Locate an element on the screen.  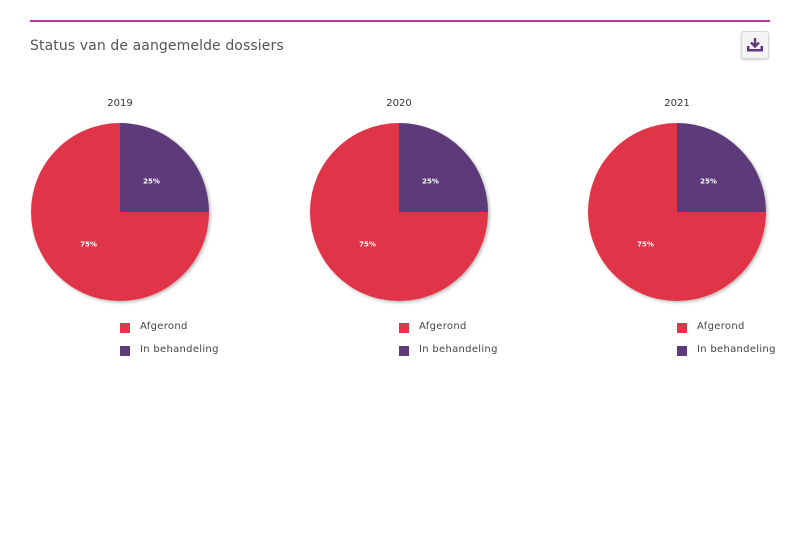
download-button is located at coordinates (755, 45).